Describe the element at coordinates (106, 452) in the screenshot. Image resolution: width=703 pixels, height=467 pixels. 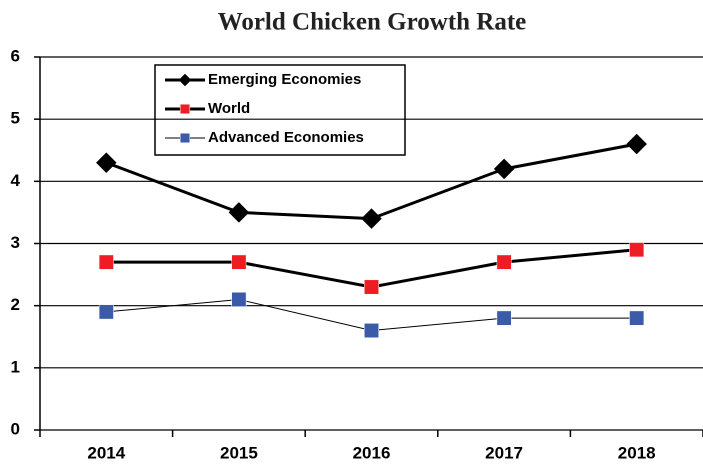
I see `x-tick-label: 2014` at that location.